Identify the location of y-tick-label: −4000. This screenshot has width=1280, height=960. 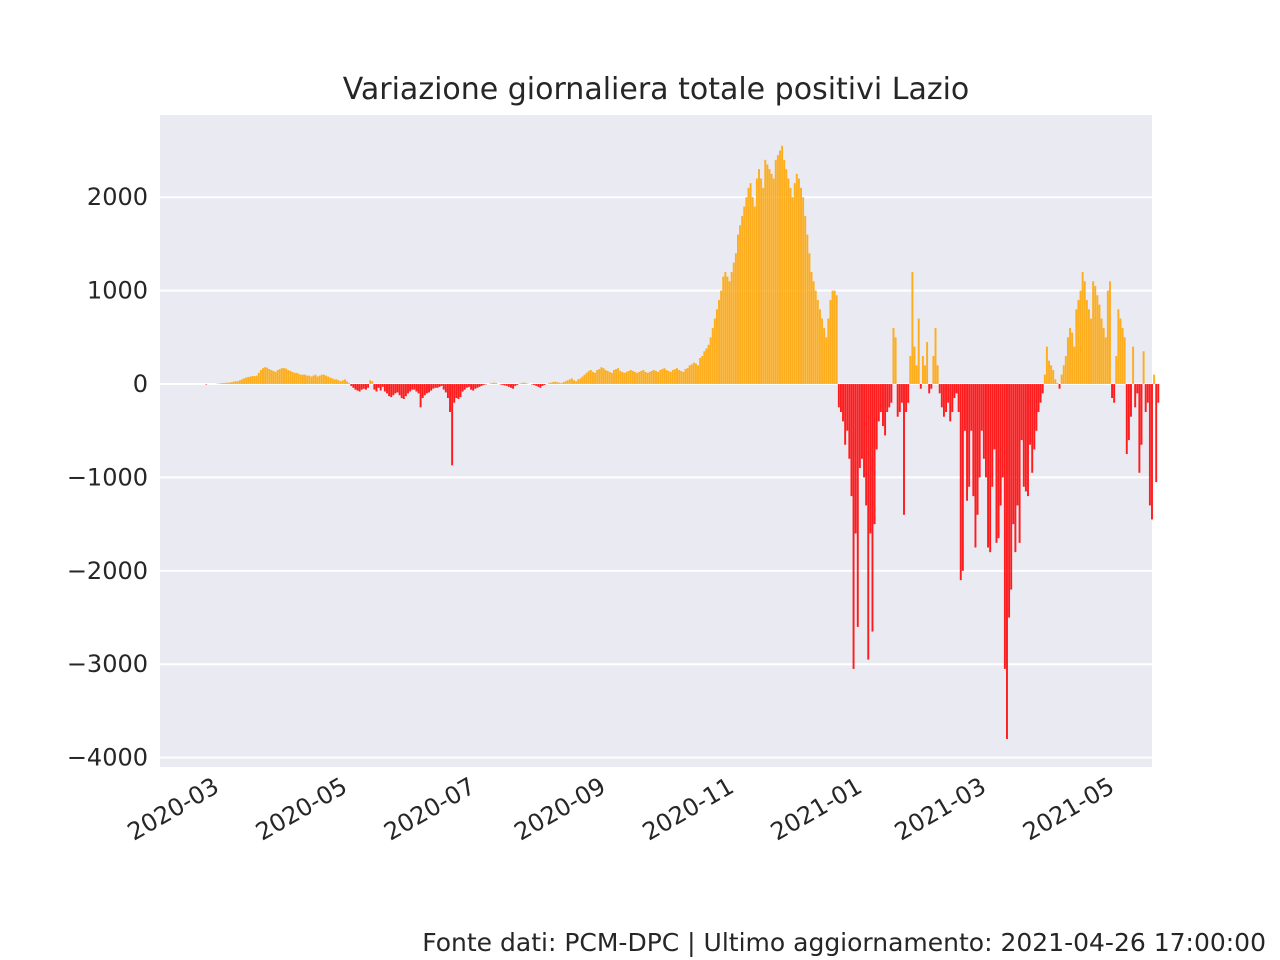
(107, 758).